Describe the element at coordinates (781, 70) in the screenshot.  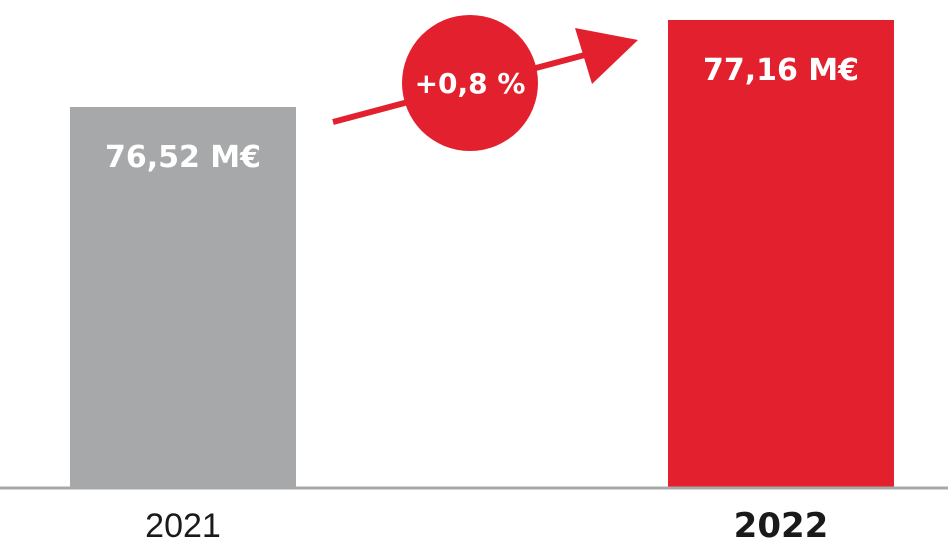
I see `data-label-2022: 77,16 M€` at that location.